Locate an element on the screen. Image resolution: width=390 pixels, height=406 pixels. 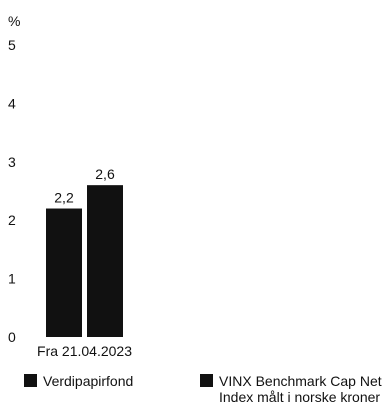
bar-value-labels: 2,2 2,6 is located at coordinates (84, 185).